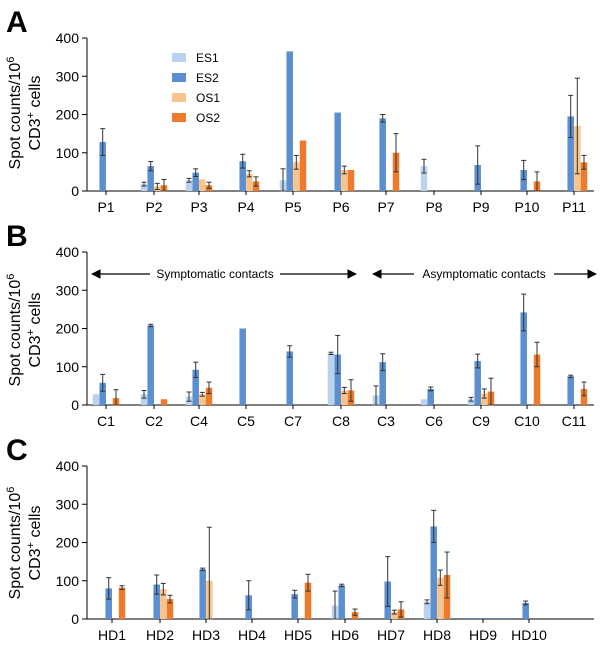  Describe the element at coordinates (344, 397) in the screenshot. I see `bar-b-c8-os1` at that location.